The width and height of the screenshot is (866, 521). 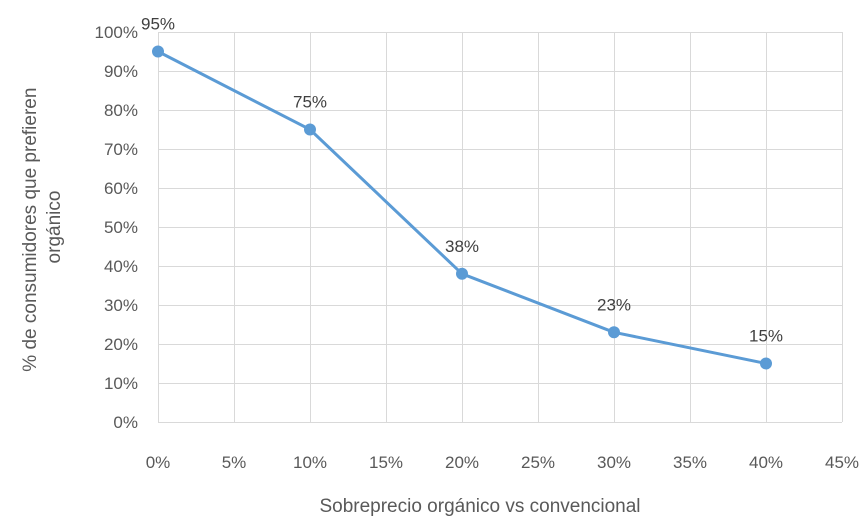 I want to click on x-tick-label: 0%, so click(x=158, y=462).